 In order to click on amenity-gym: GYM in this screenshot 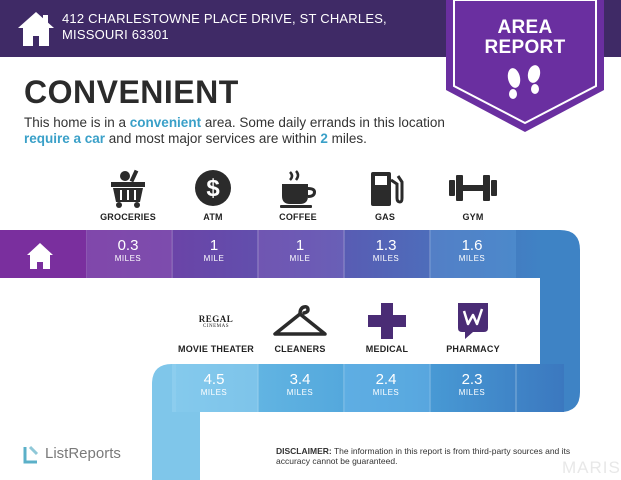, I will do `click(473, 195)`.